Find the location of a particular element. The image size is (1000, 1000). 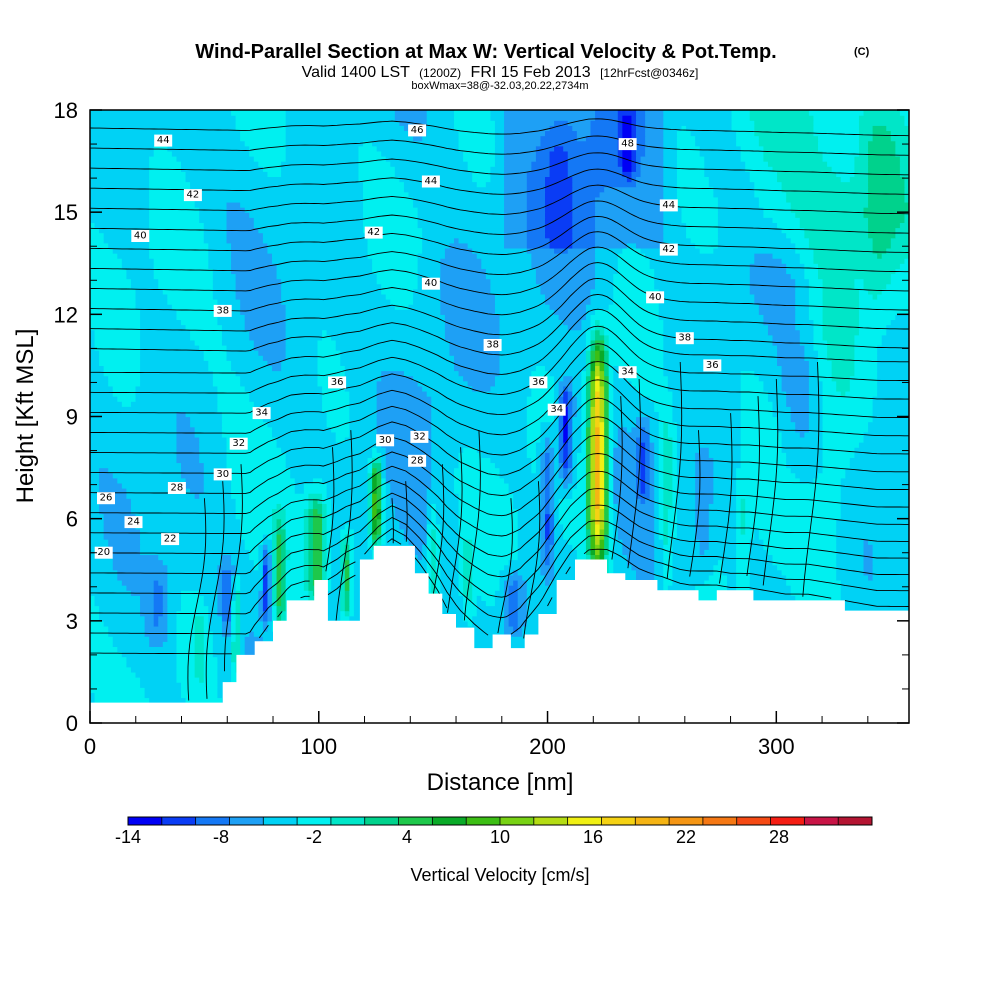

contour-label: 42 is located at coordinates (192, 195).